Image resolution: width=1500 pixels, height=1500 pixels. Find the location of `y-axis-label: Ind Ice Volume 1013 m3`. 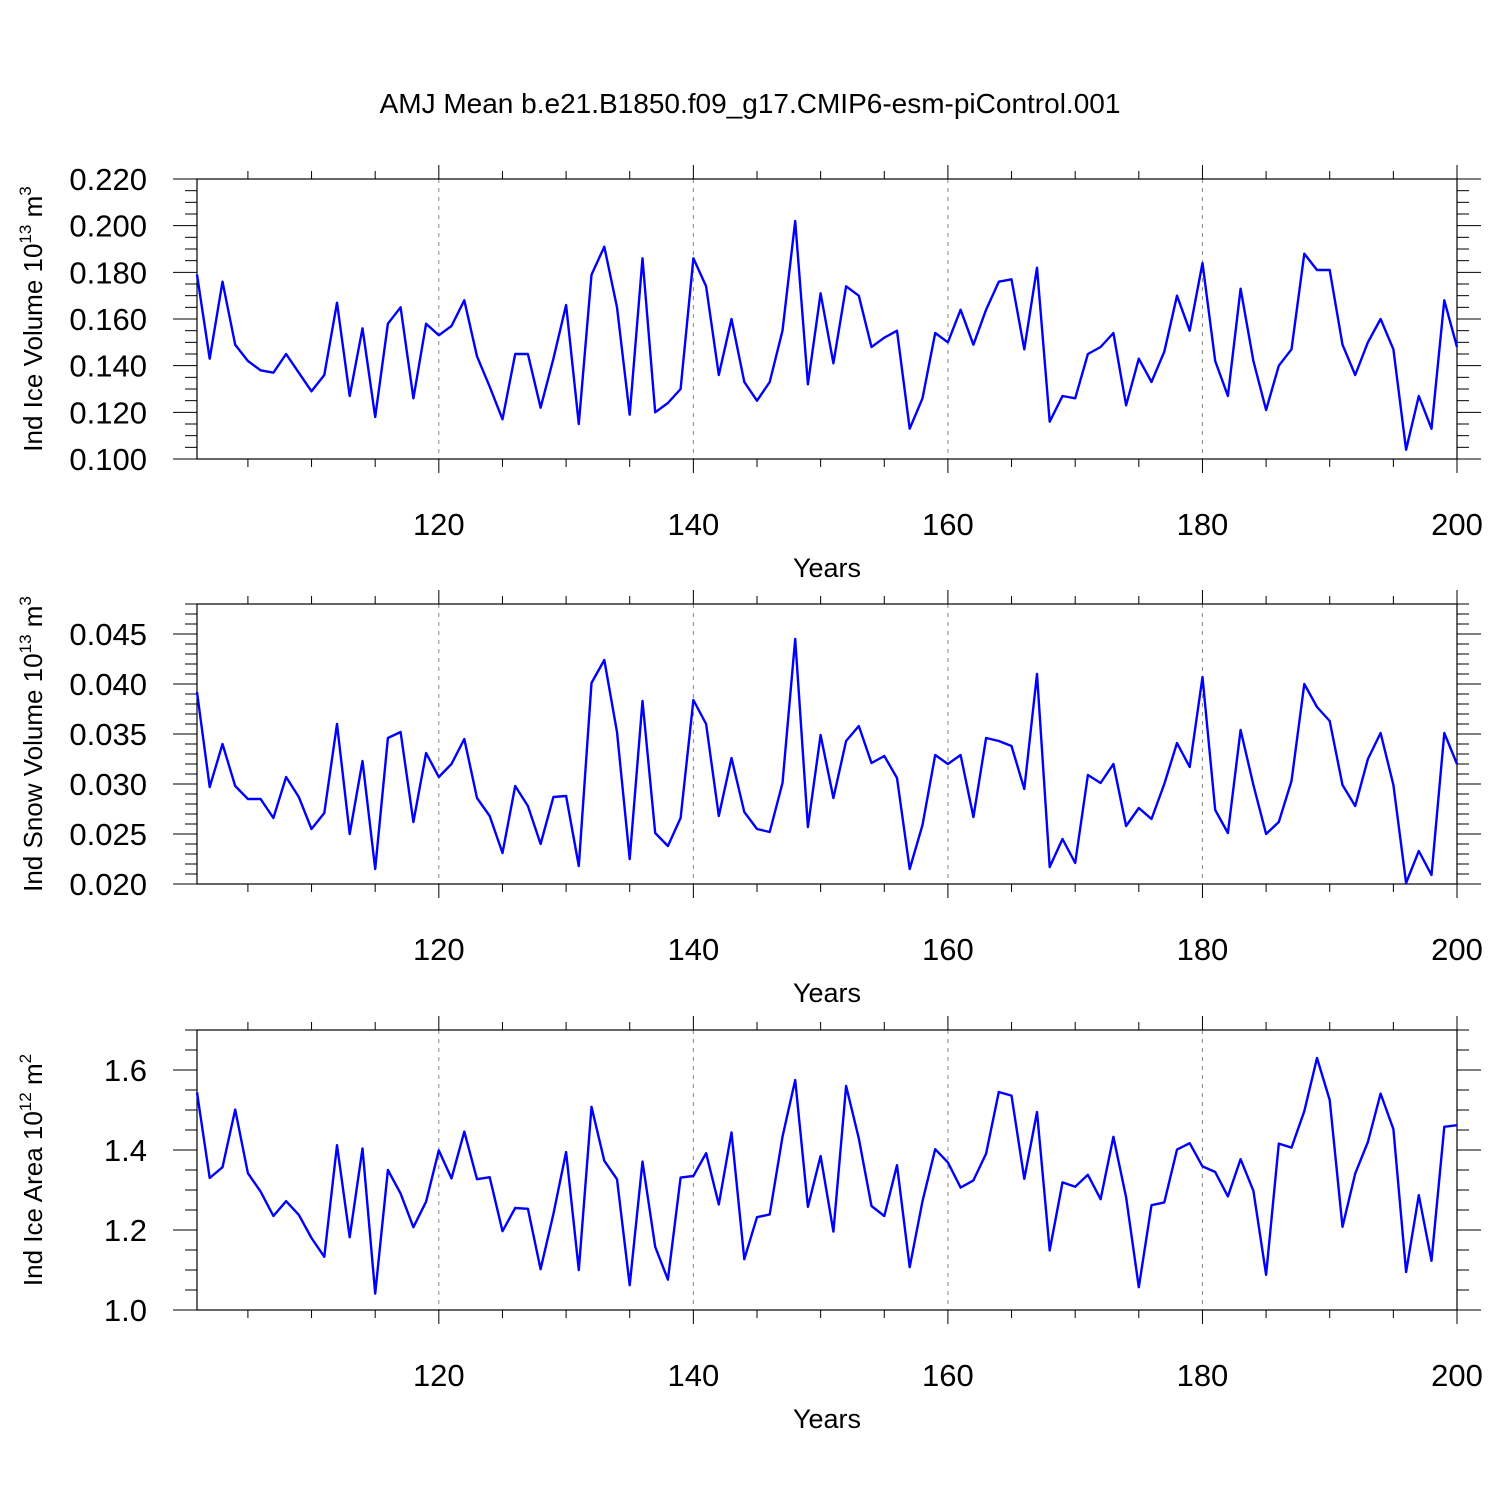

y-axis-label: Ind Ice Volume 1013 m3 is located at coordinates (32, 318).